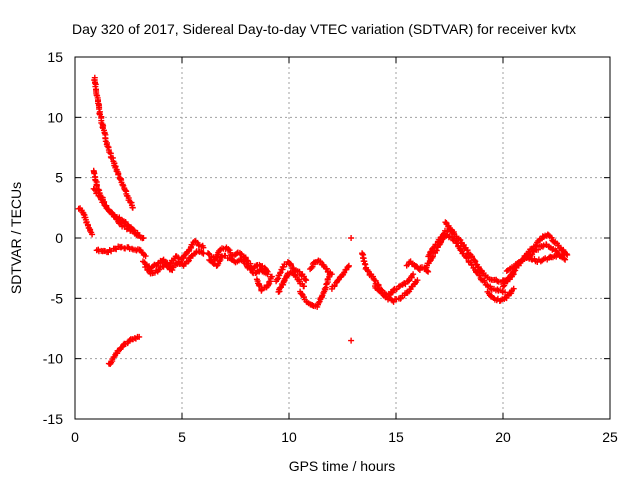 The image size is (640, 480). I want to click on x-tick-label: 10, so click(289, 437).